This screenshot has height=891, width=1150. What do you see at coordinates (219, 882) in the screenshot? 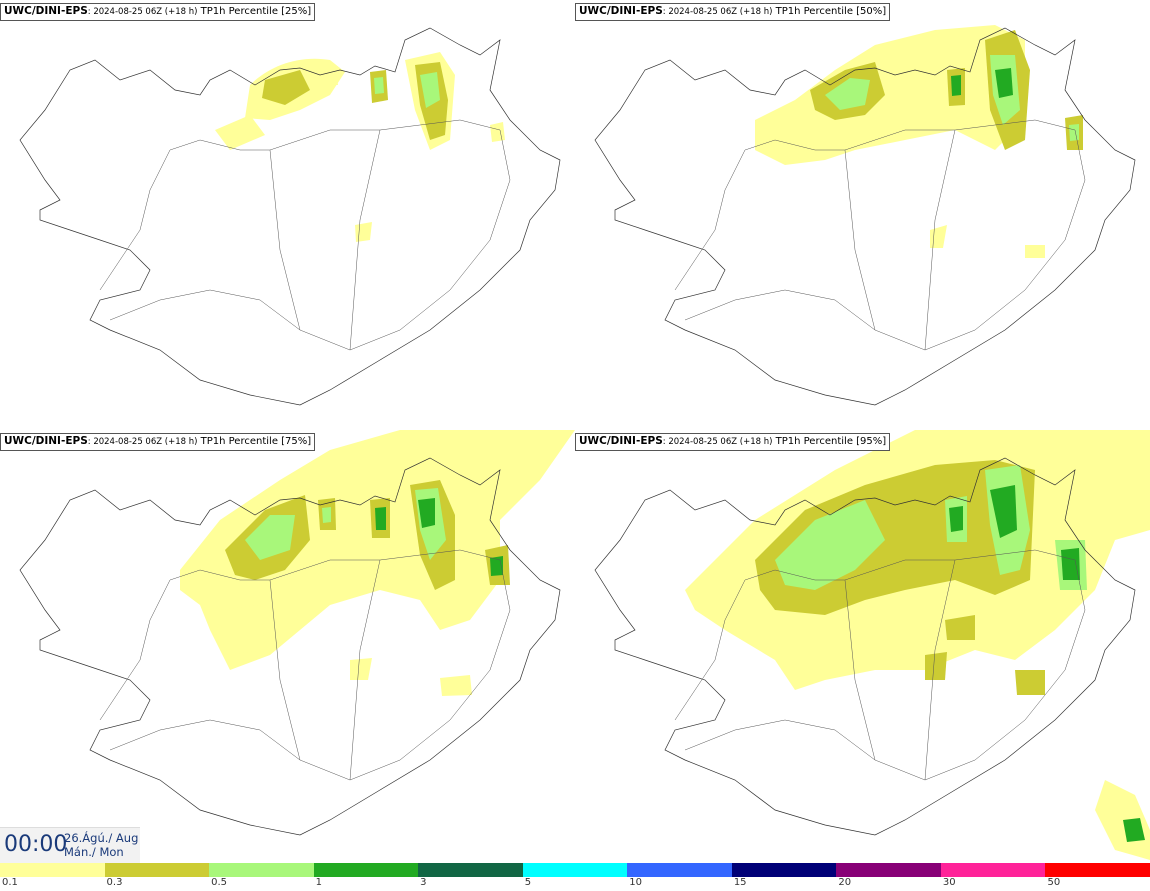
I see `legend-tick-label: 0.5` at bounding box center [219, 882].